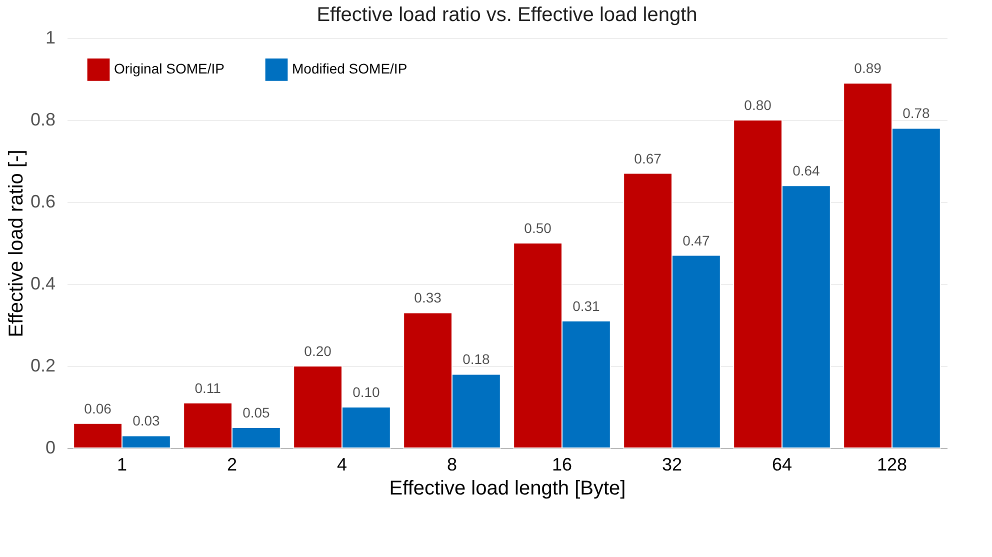  Describe the element at coordinates (43, 284) in the screenshot. I see `y-tick-label: 0.4` at that location.